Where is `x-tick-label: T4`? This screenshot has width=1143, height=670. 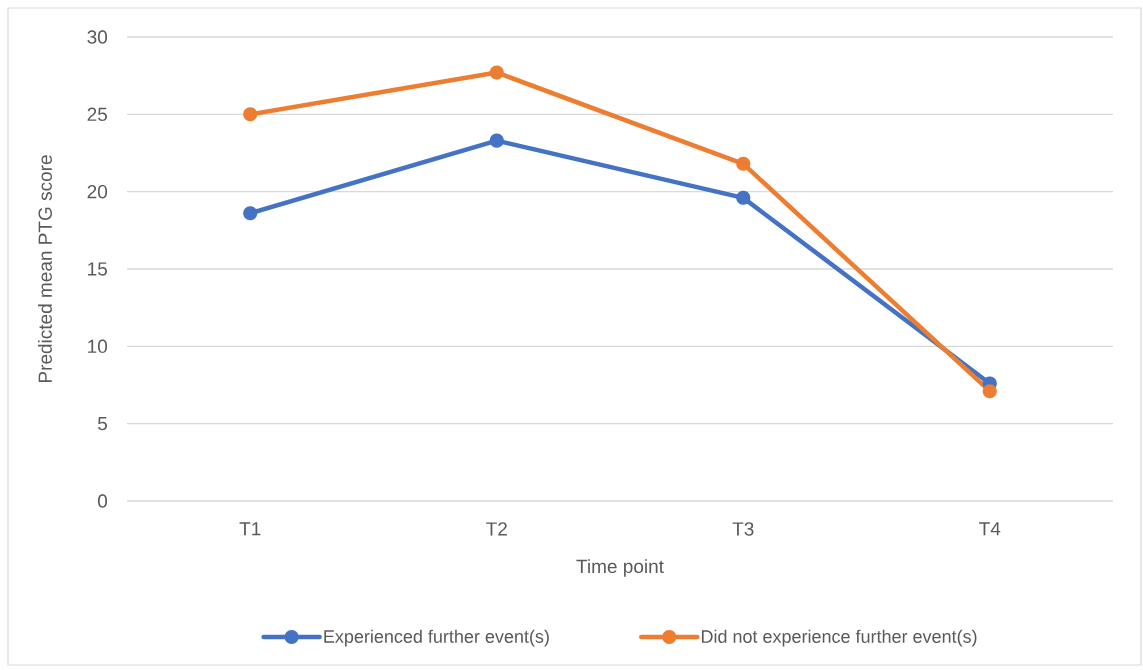 x-tick-label: T4 is located at coordinates (990, 529).